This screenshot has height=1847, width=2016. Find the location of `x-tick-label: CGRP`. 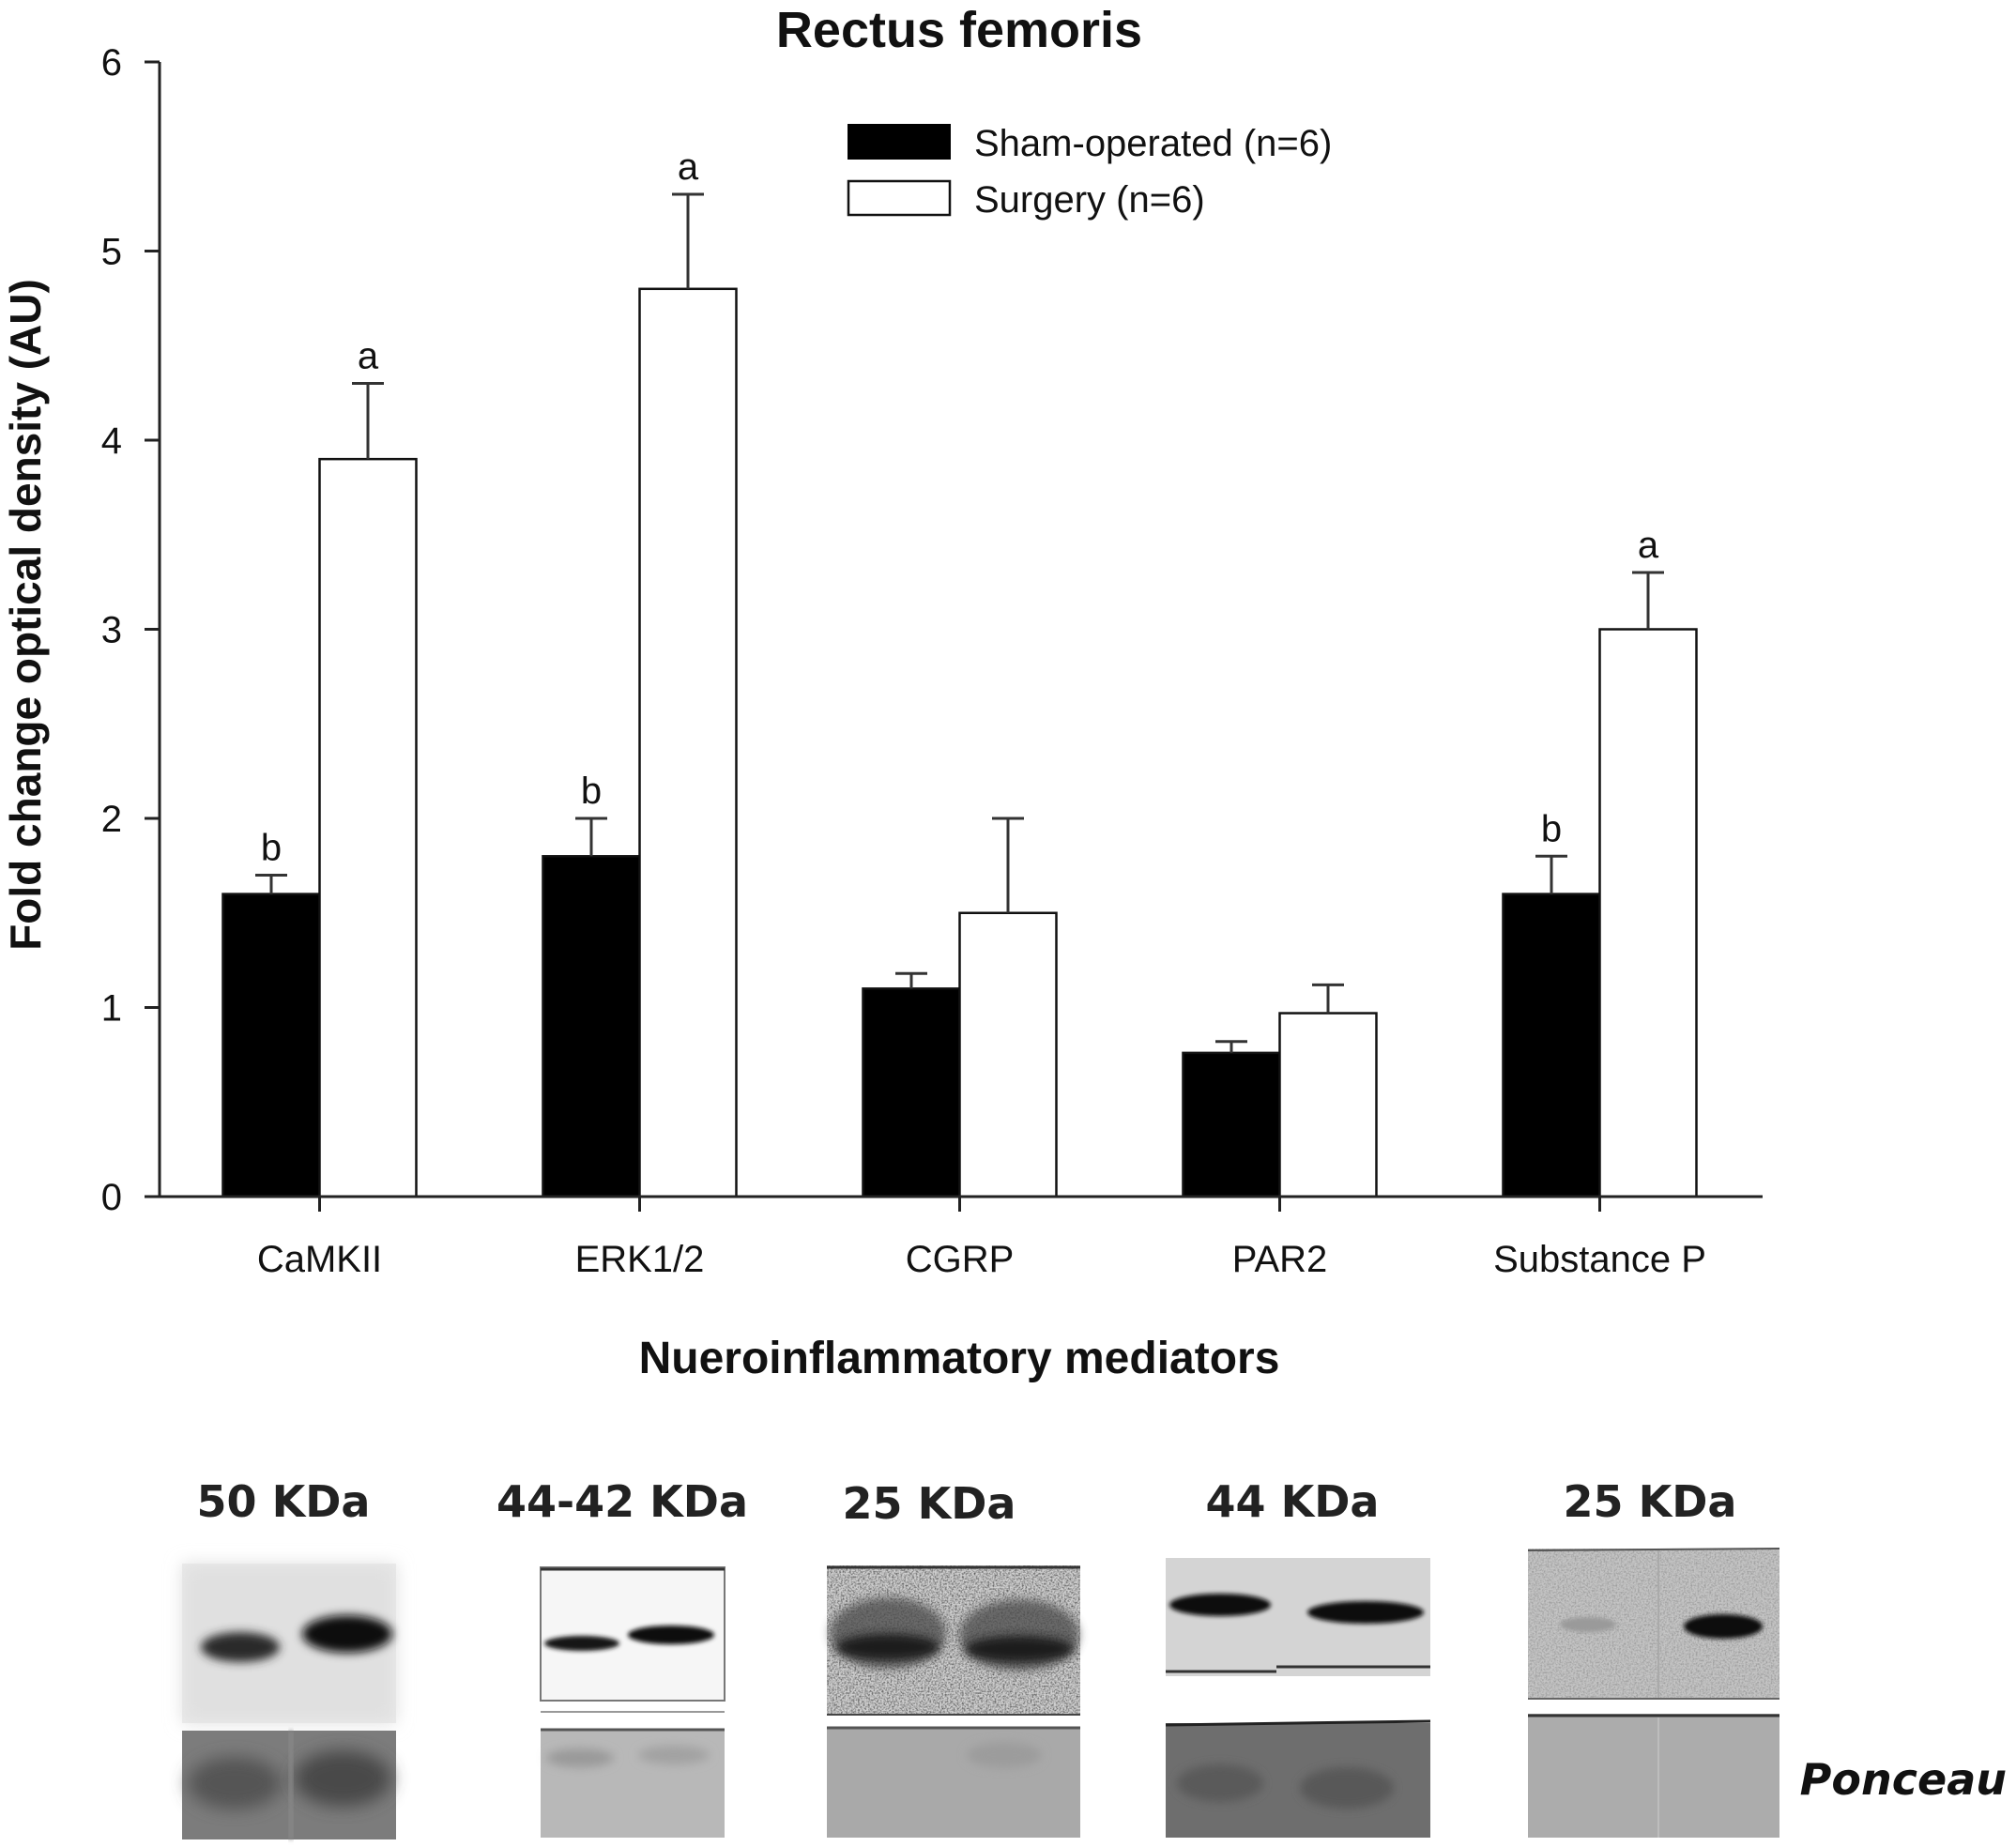

x-tick-label: CGRP is located at coordinates (960, 1259).